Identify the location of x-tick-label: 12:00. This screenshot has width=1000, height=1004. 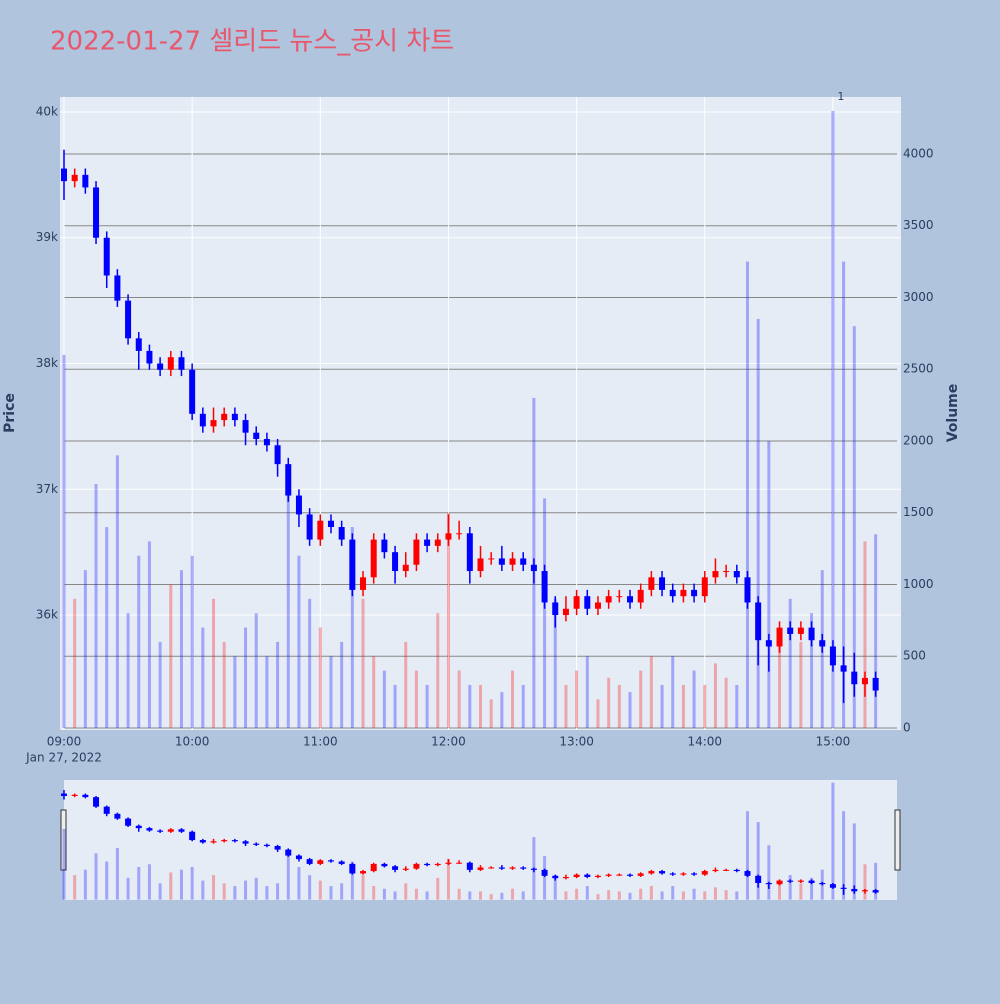
(448, 742).